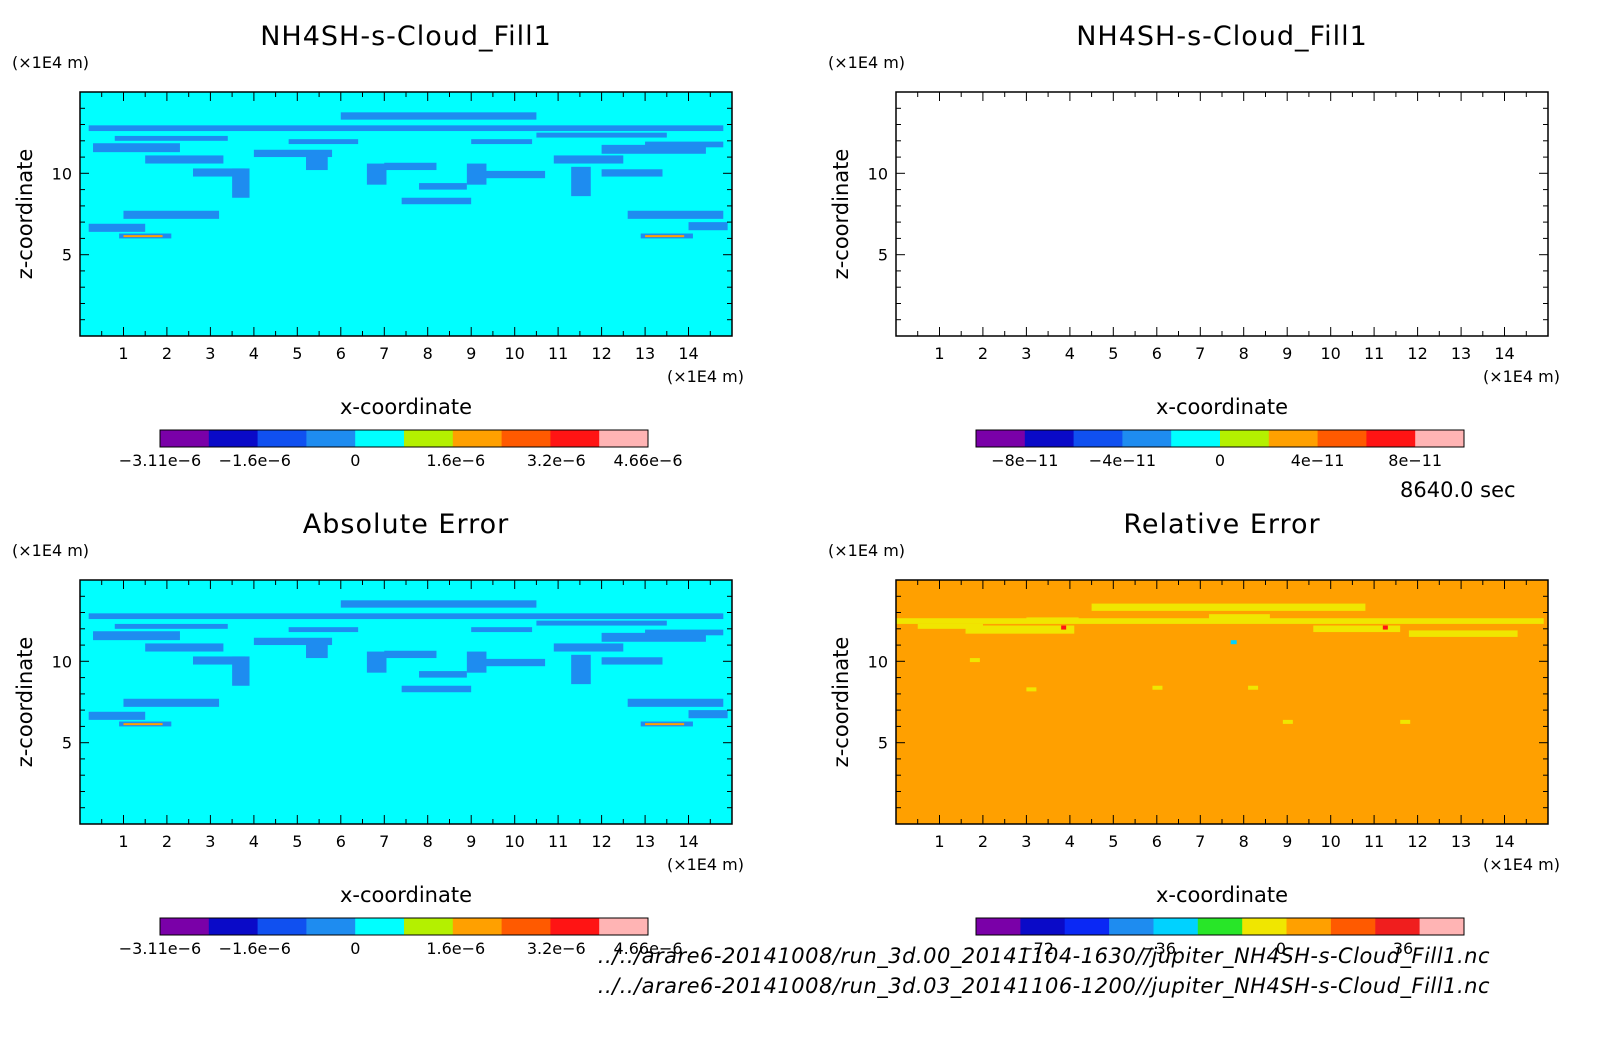 The width and height of the screenshot is (1604, 1054). Describe the element at coordinates (1024, 460) in the screenshot. I see `colorbar-tick-label: −8e−11` at that location.